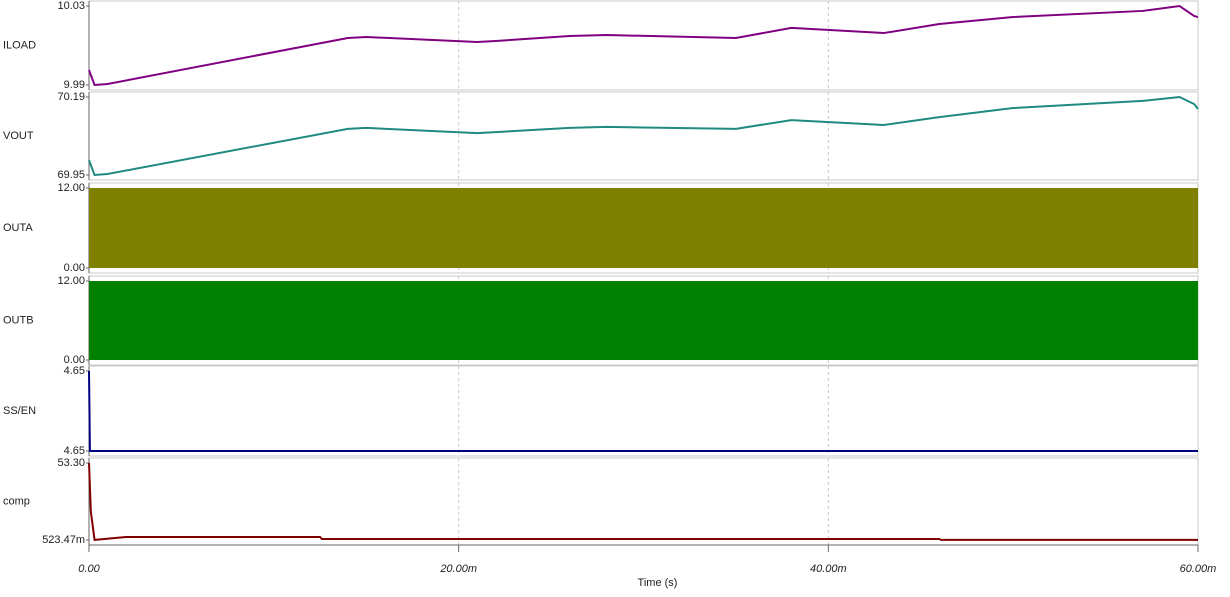 Image resolution: width=1230 pixels, height=597 pixels. Describe the element at coordinates (828, 569) in the screenshot. I see `x-tick-label: 40.00m` at that location.